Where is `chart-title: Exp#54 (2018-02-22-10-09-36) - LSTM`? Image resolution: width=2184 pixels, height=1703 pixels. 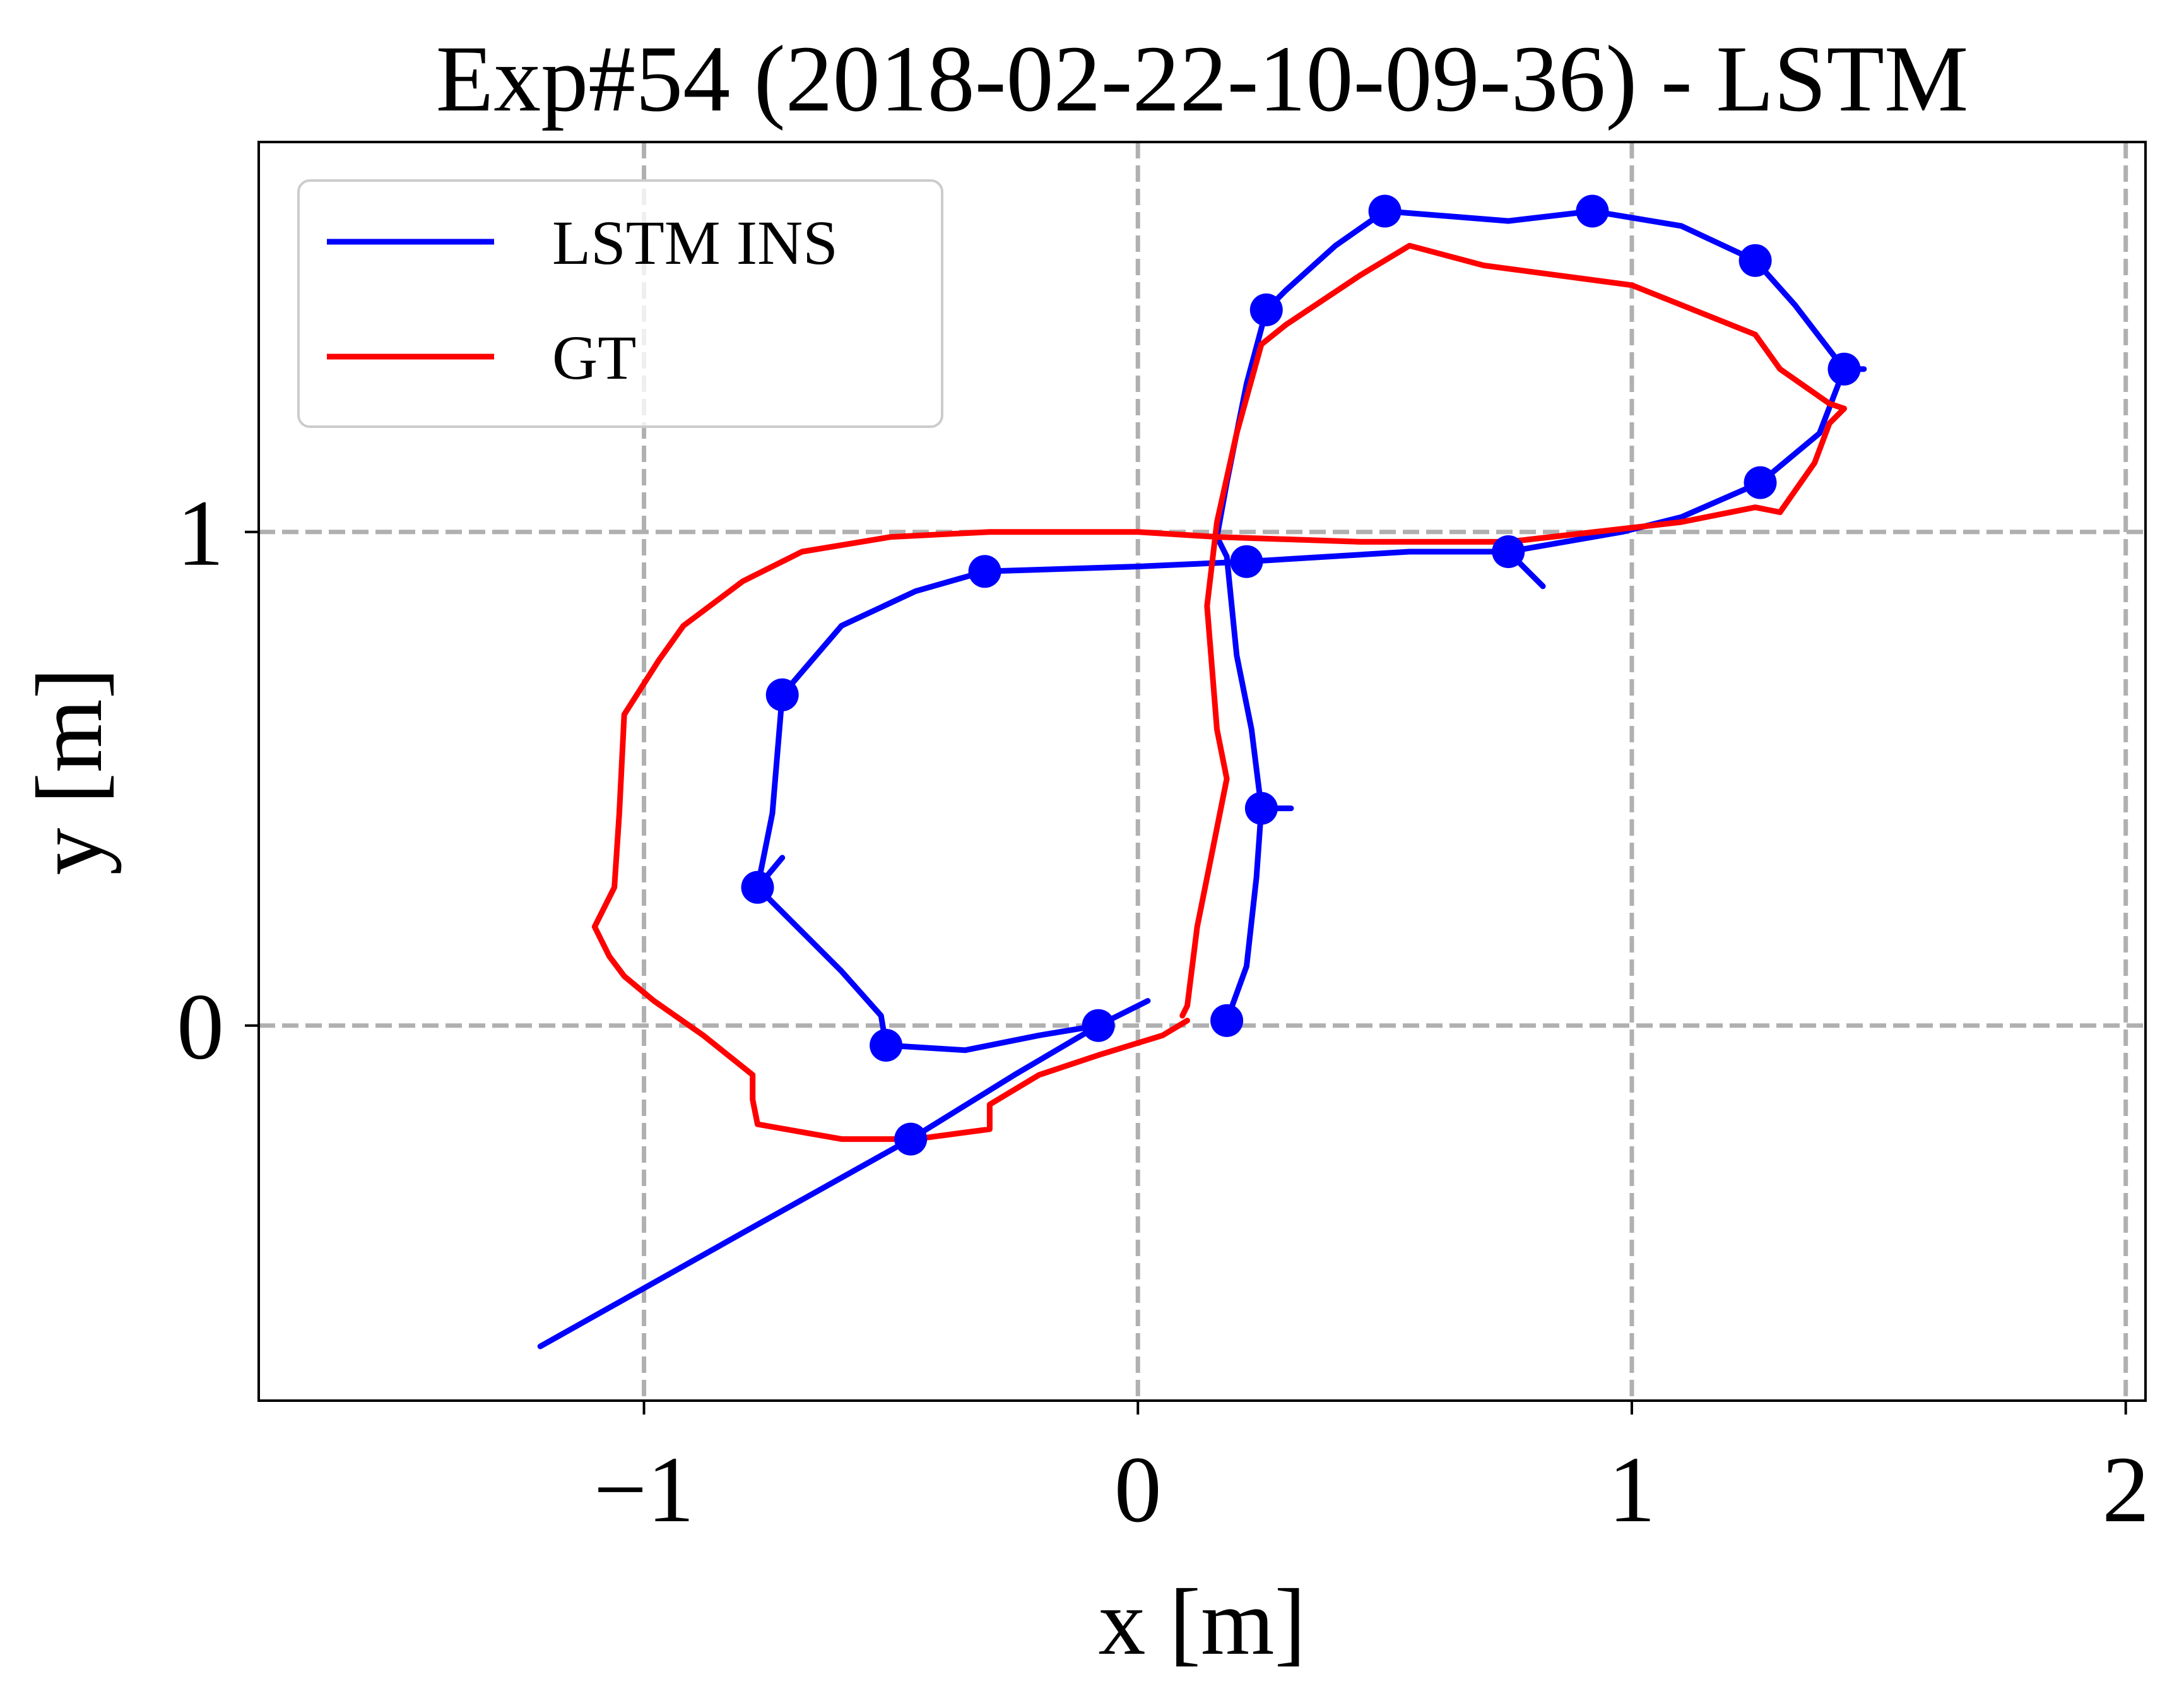
chart-title: Exp#54 (2018-02-22-10-09-36) - LSTM is located at coordinates (1202, 79).